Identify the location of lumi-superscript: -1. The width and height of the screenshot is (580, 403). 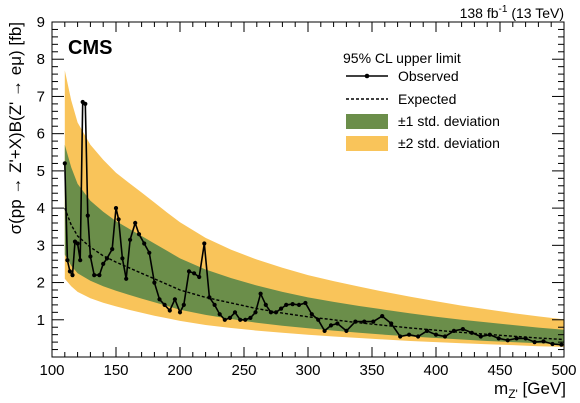
(503, 9).